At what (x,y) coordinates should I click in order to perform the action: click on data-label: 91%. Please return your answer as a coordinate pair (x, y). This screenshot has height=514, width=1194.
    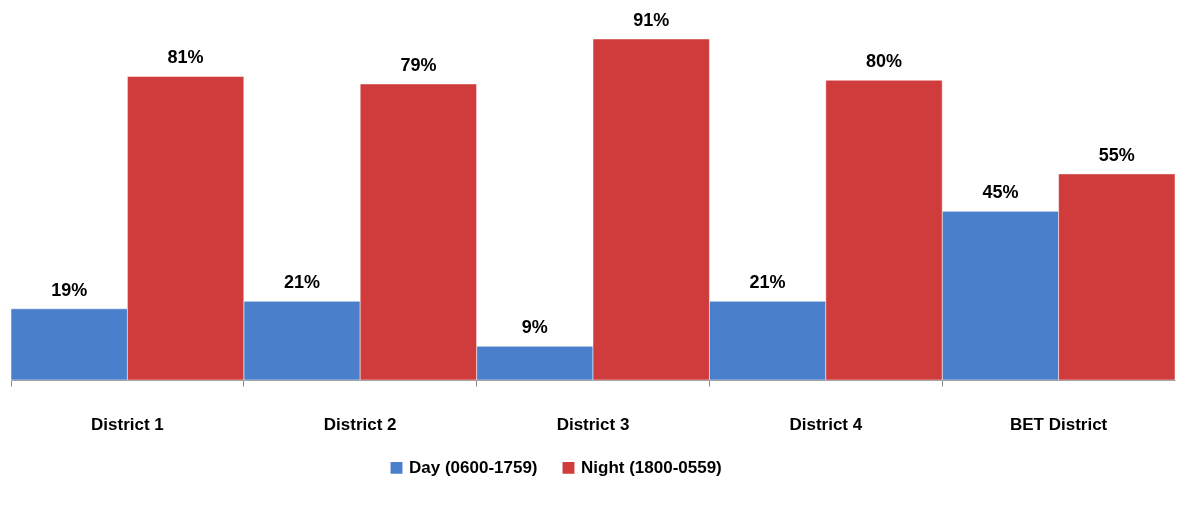
    Looking at the image, I should click on (651, 20).